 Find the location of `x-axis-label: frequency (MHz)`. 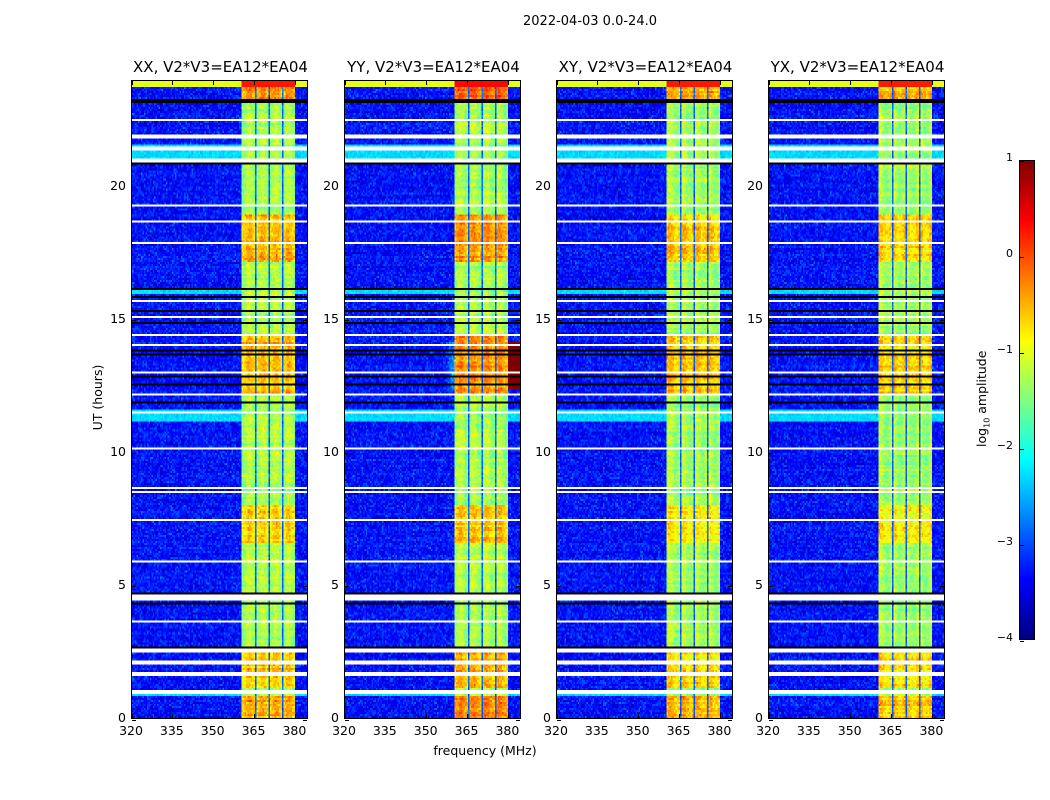

x-axis-label: frequency (MHz) is located at coordinates (485, 750).